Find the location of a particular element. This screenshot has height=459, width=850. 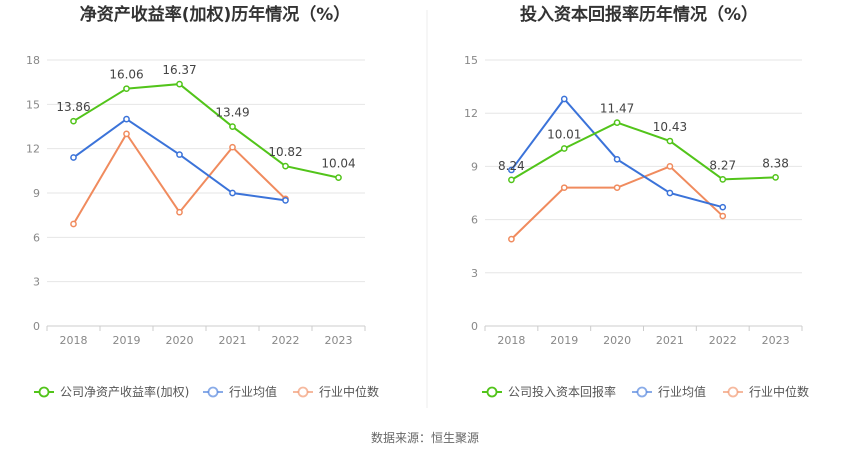

data-label: 8.38 is located at coordinates (775, 163).